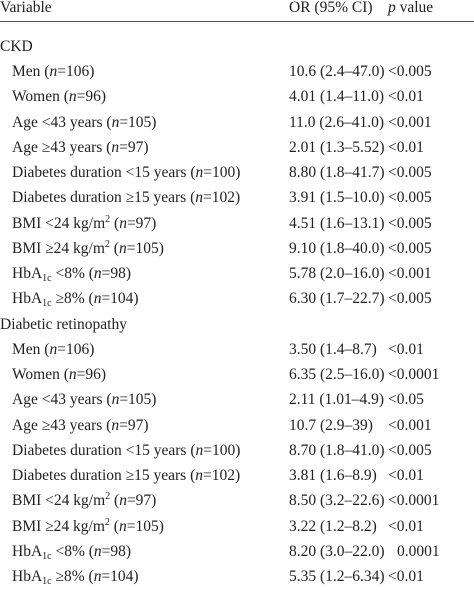 The image size is (474, 590). Describe the element at coordinates (337, 147) in the screenshot. I see `odds-ratio: 2.01 (1.3–5.52)` at that location.